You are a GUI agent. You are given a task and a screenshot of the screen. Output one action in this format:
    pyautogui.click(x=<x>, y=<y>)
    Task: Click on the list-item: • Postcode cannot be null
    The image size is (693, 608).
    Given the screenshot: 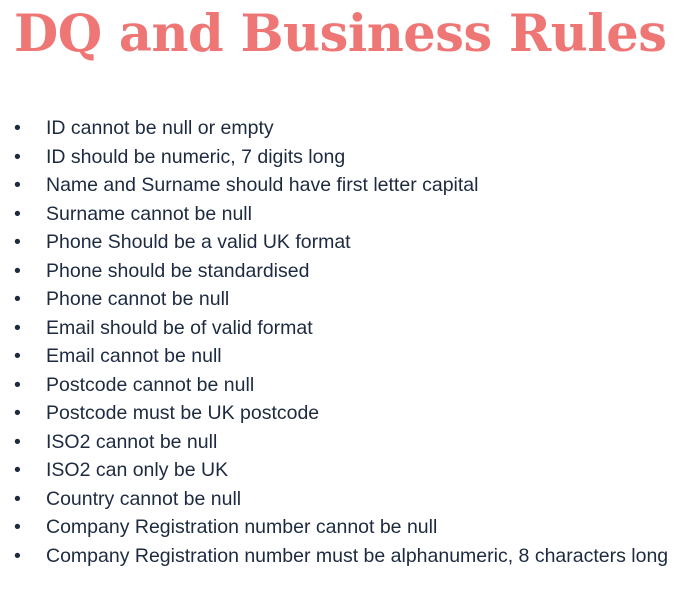 What is the action you would take?
    pyautogui.click(x=350, y=385)
    